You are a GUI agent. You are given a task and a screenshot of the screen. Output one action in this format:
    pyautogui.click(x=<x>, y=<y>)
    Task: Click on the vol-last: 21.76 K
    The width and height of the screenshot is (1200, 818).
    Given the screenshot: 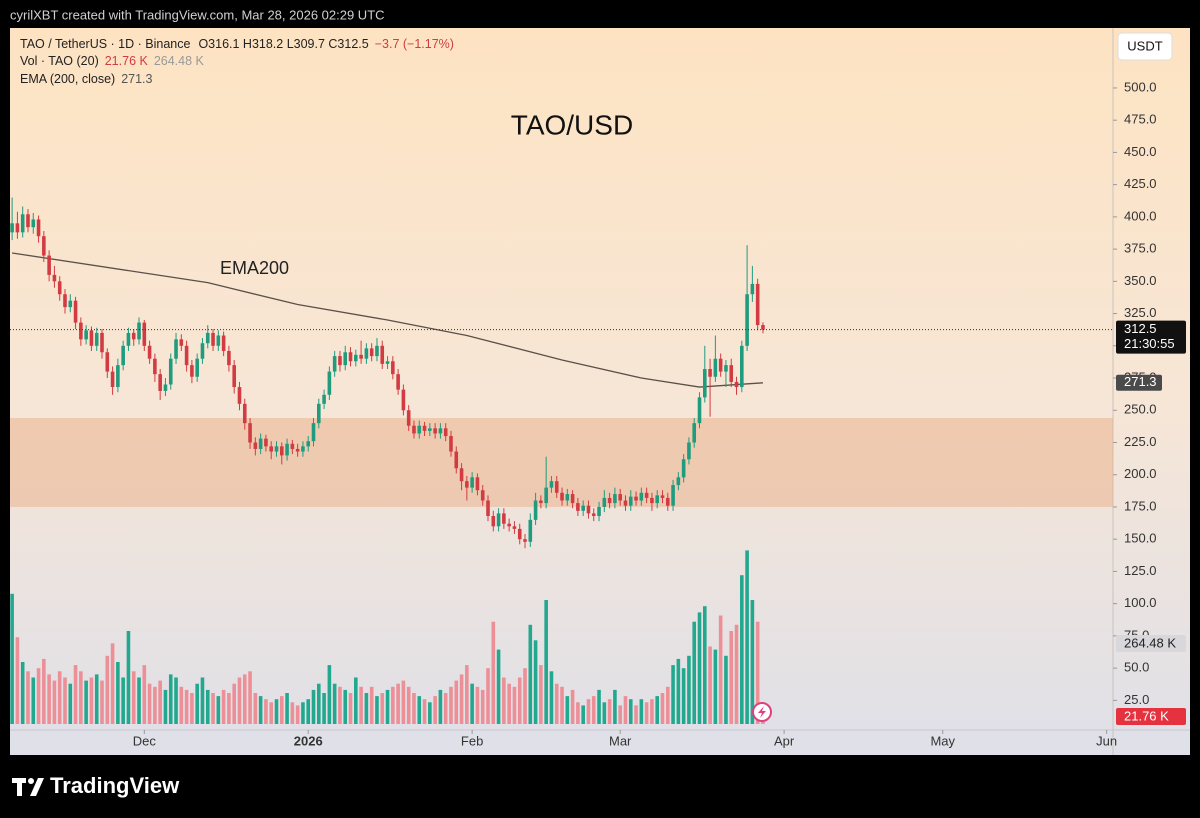 What is the action you would take?
    pyautogui.click(x=127, y=61)
    